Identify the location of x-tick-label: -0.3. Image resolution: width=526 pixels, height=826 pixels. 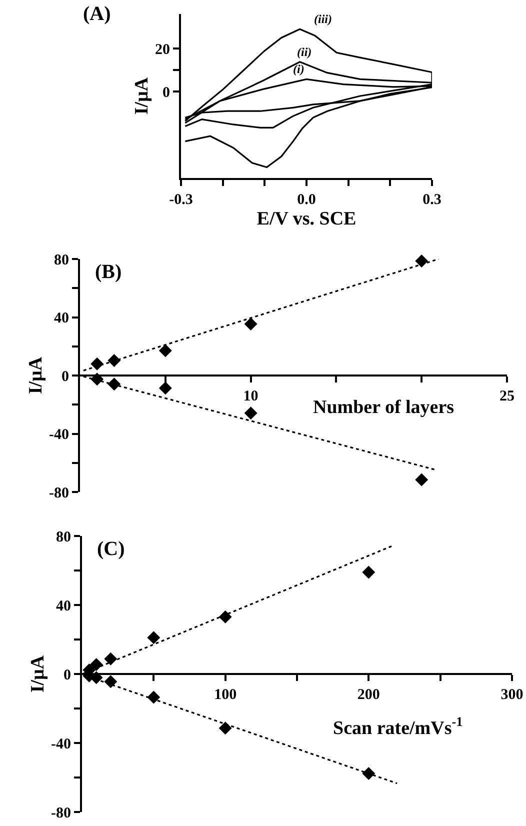
(181, 200).